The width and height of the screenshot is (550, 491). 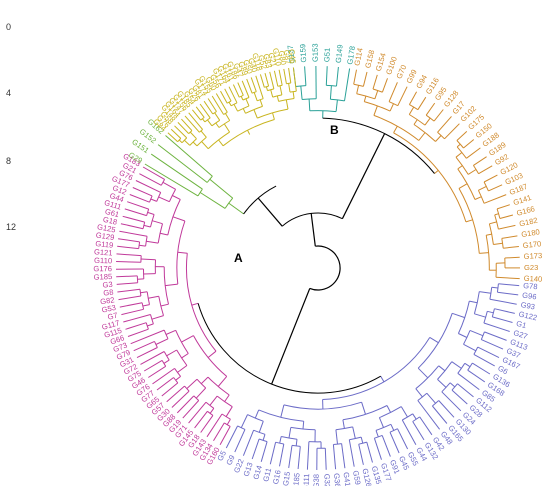 What do you see at coordinates (102, 277) in the screenshot?
I see `leaf-label: G185` at bounding box center [102, 277].